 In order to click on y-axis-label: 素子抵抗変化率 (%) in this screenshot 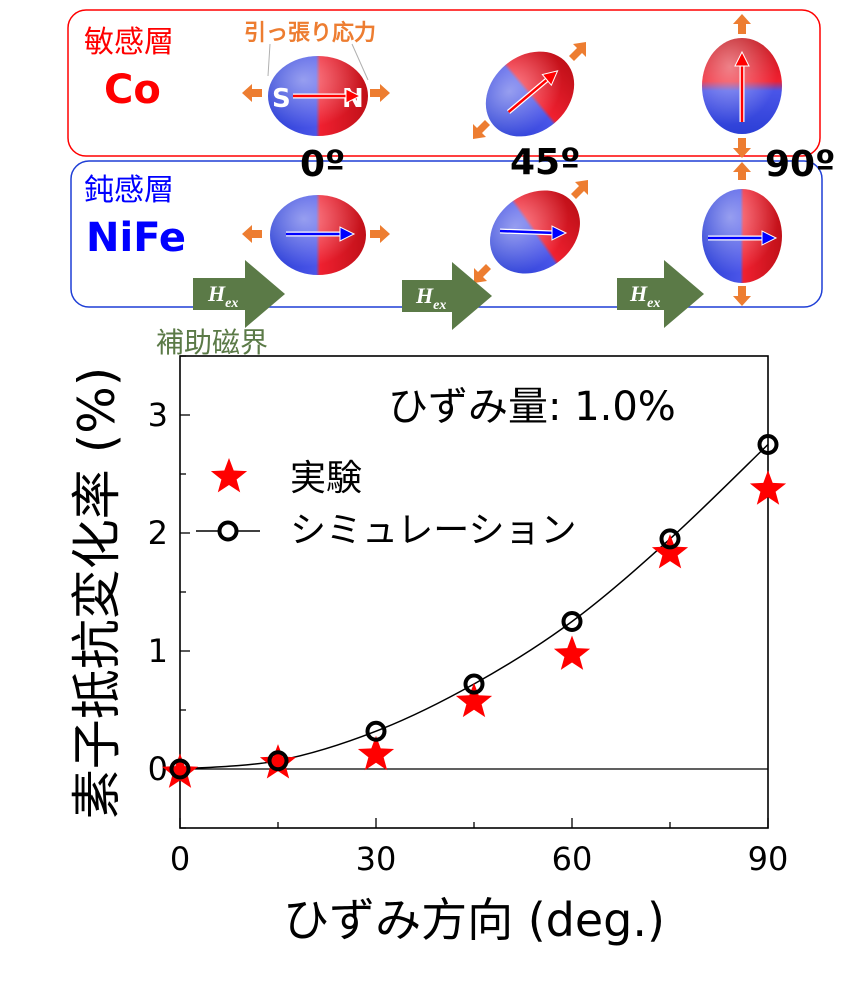, I will do `click(97, 593)`.